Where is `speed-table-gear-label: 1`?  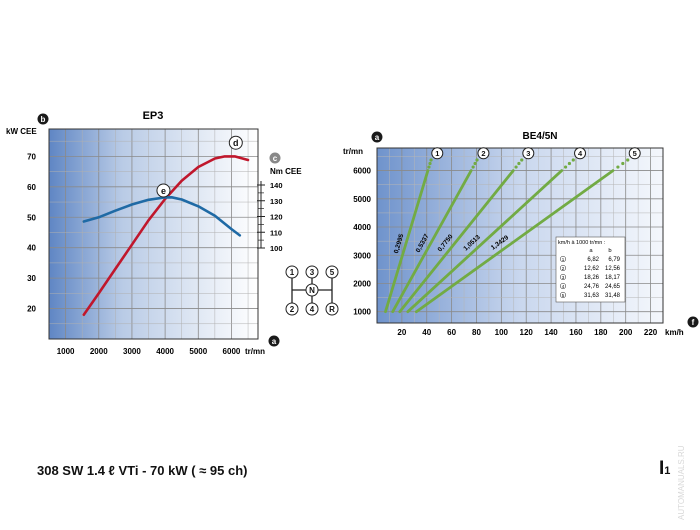 speed-table-gear-label: 1 is located at coordinates (563, 259).